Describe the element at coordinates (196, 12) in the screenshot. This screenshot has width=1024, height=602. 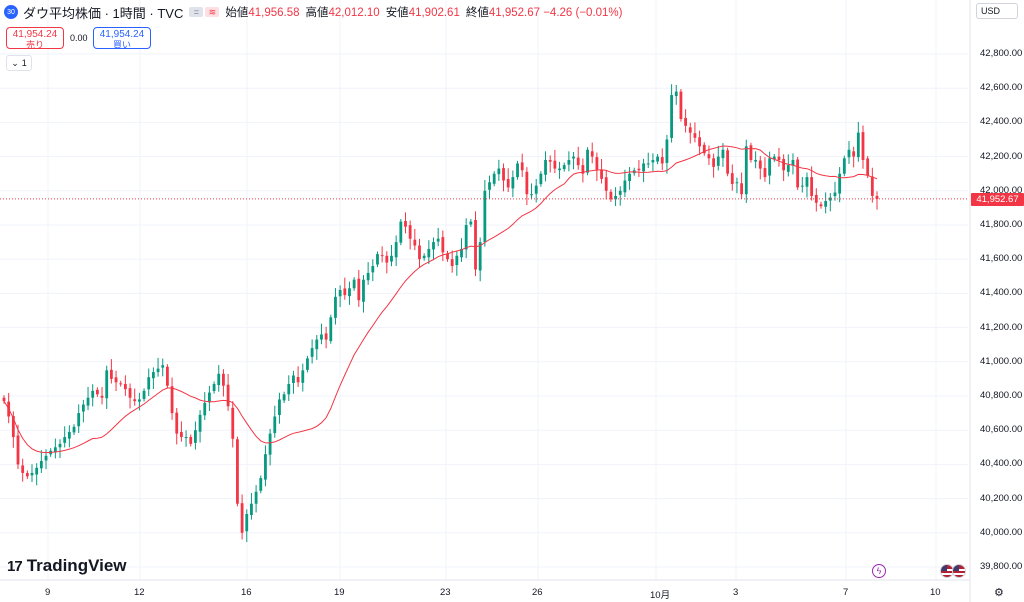
I see `hide-indicator-button: =` at that location.